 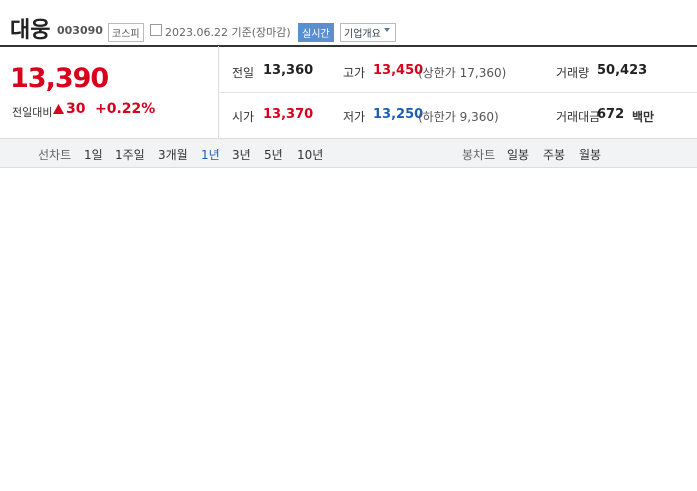 What do you see at coordinates (578, 117) in the screenshot?
I see `stat-label: 거래대금` at bounding box center [578, 117].